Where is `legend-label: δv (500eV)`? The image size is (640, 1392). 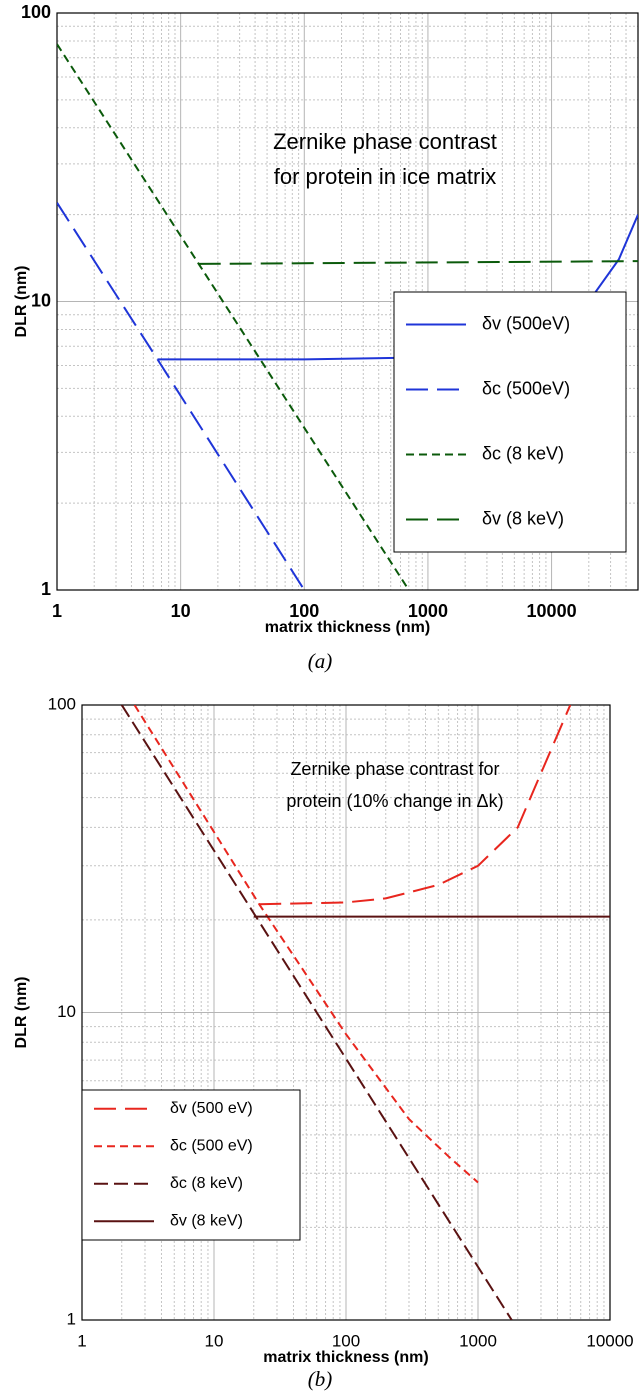
legend-label: δv (500eV) is located at coordinates (526, 323).